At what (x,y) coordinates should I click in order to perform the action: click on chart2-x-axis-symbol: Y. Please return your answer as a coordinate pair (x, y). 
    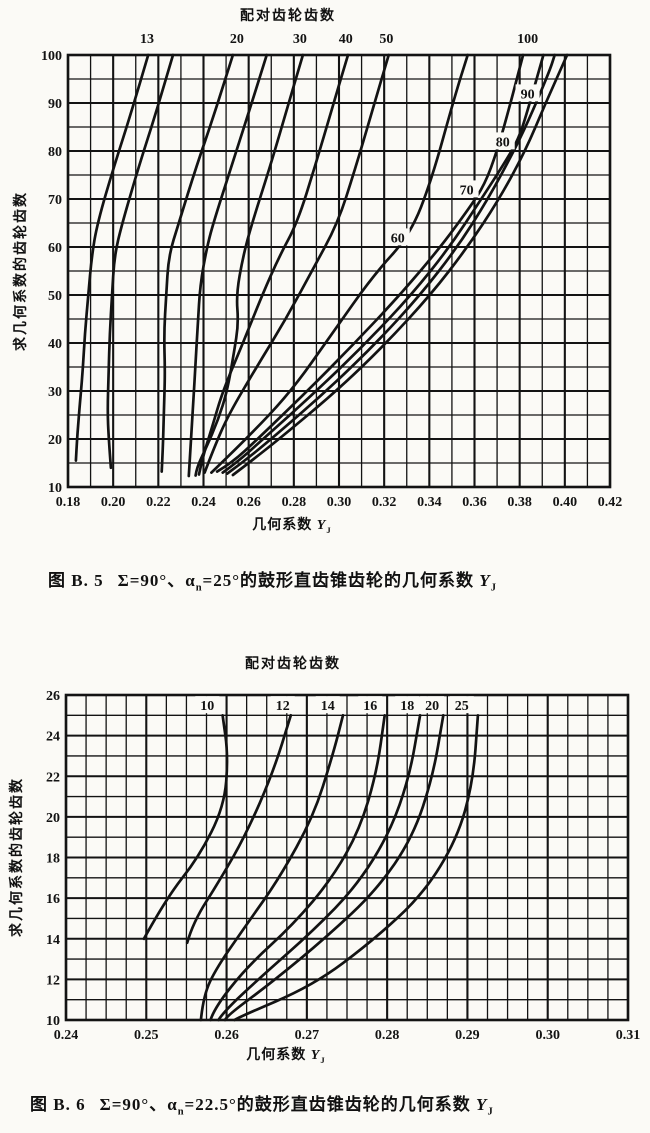
    Looking at the image, I should click on (315, 1055).